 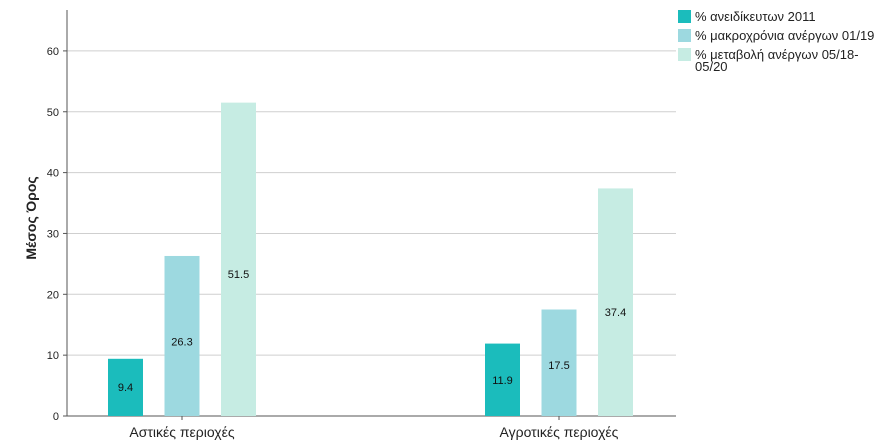 What do you see at coordinates (784, 35) in the screenshot?
I see `legend-label: % μακροχρόνια ανέργων 01/19` at bounding box center [784, 35].